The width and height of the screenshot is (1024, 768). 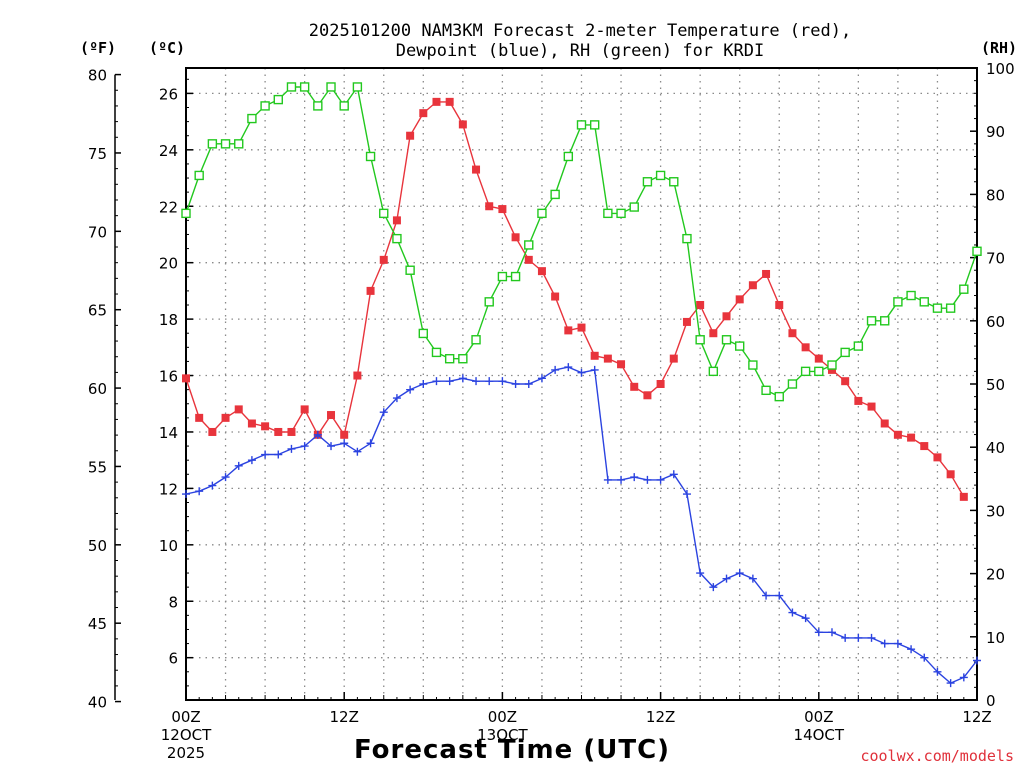 What do you see at coordinates (995, 385) in the screenshot?
I see `rh-tick-label: 50` at bounding box center [995, 385].